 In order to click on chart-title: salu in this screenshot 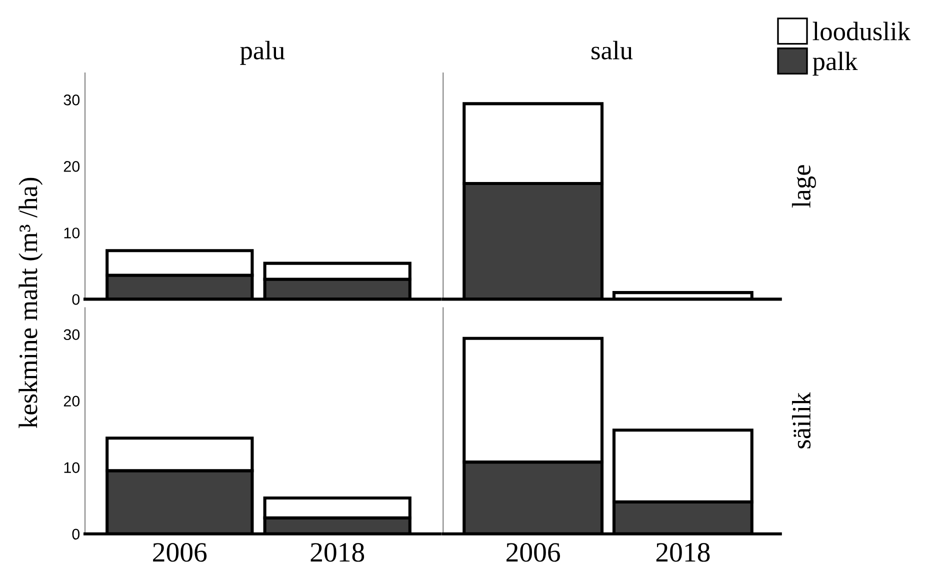, I will do `click(612, 50)`.